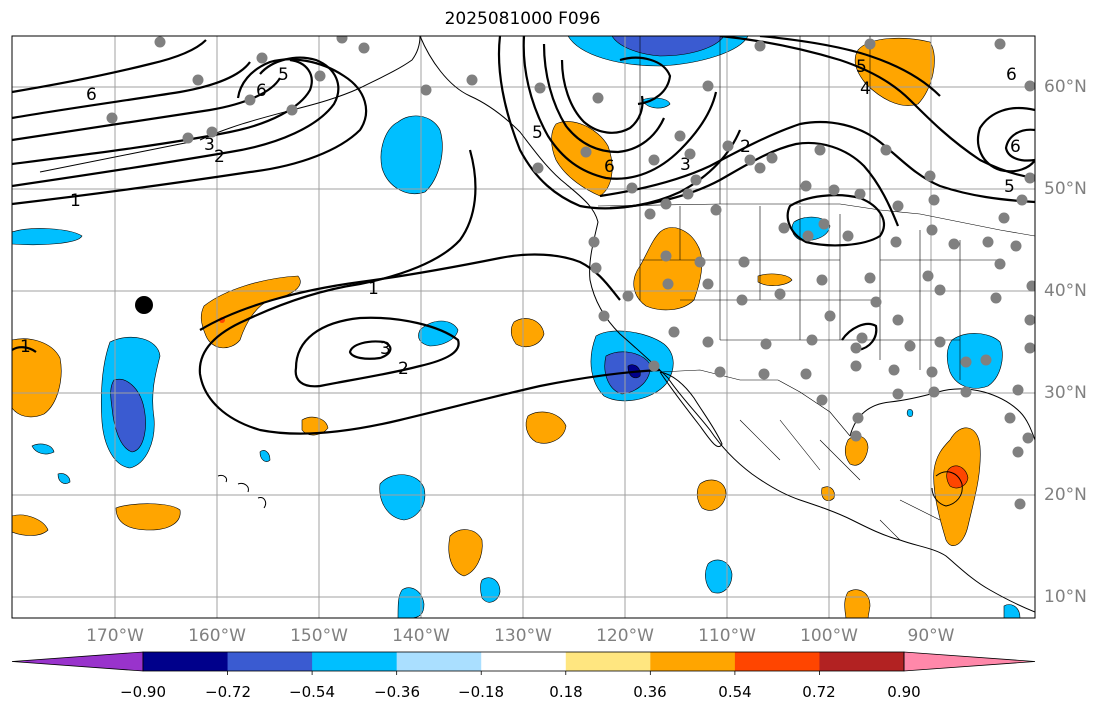  What do you see at coordinates (861, 67) in the screenshot?
I see `contour-label: 5` at bounding box center [861, 67].